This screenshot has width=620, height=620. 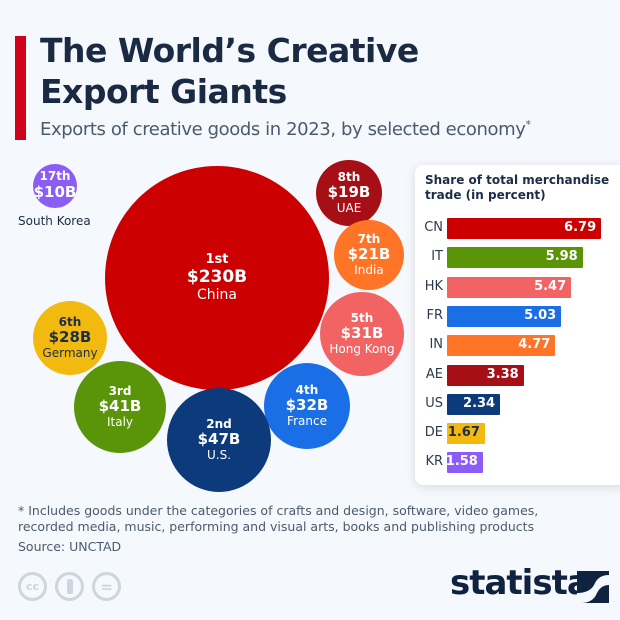 I want to click on bar-category-label: DE, so click(x=433, y=433).